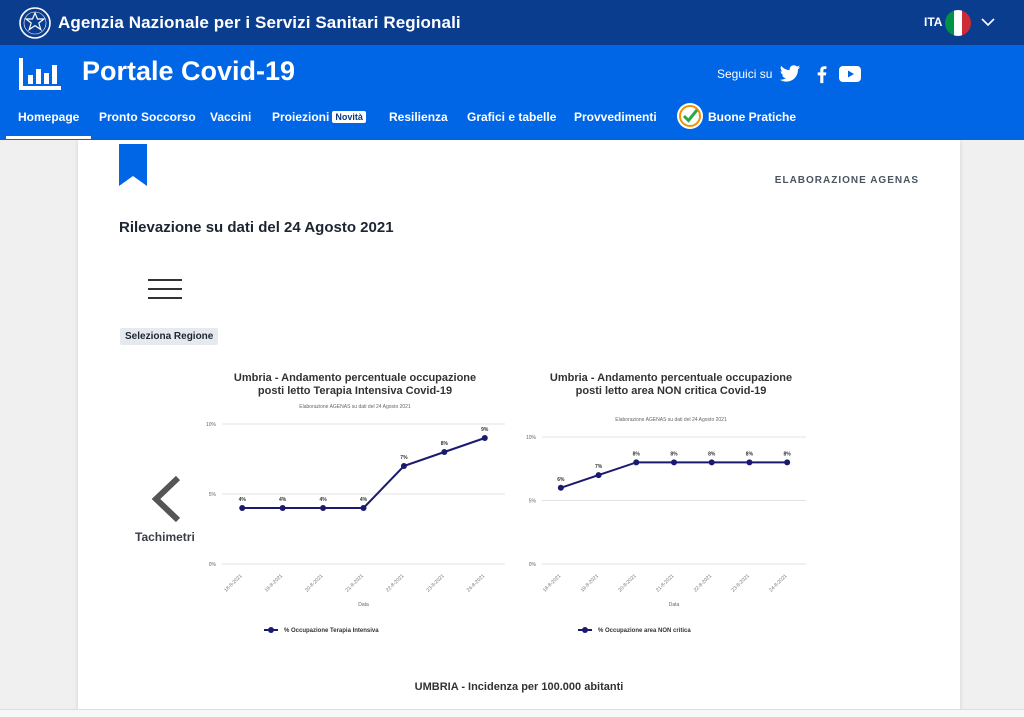 The height and width of the screenshot is (717, 1024). Describe the element at coordinates (418, 117) in the screenshot. I see `nav-resilienza: Resilienza` at that location.